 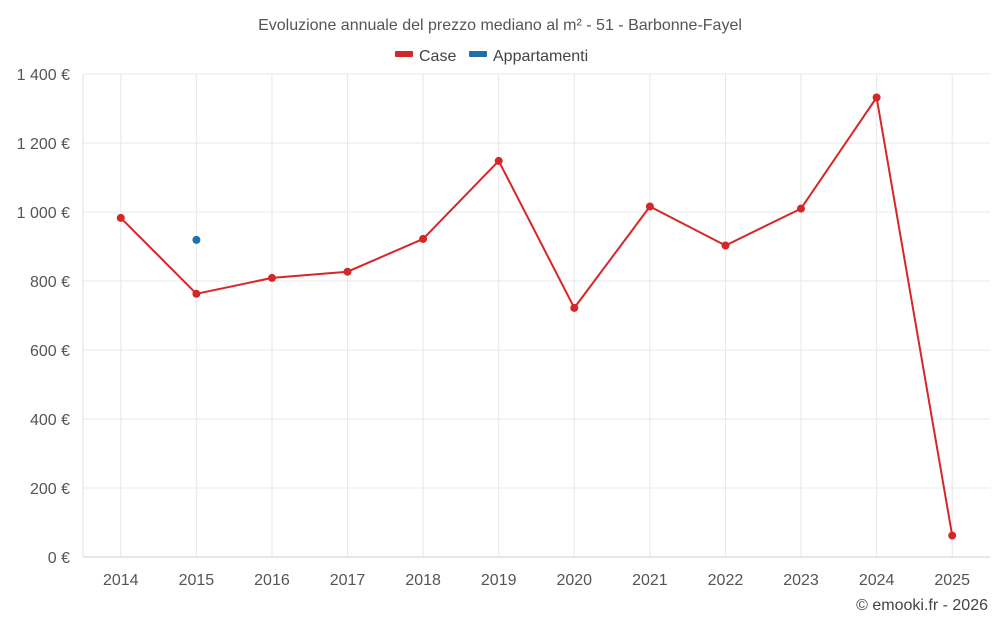 What do you see at coordinates (121, 580) in the screenshot?
I see `x-tick-label: 2014` at bounding box center [121, 580].